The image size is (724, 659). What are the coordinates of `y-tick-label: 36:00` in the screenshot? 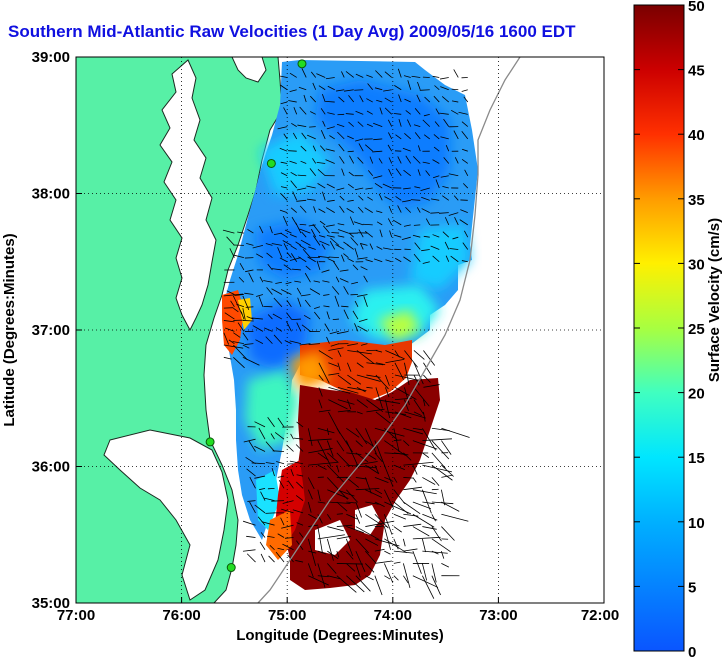 It's located at (51, 467).